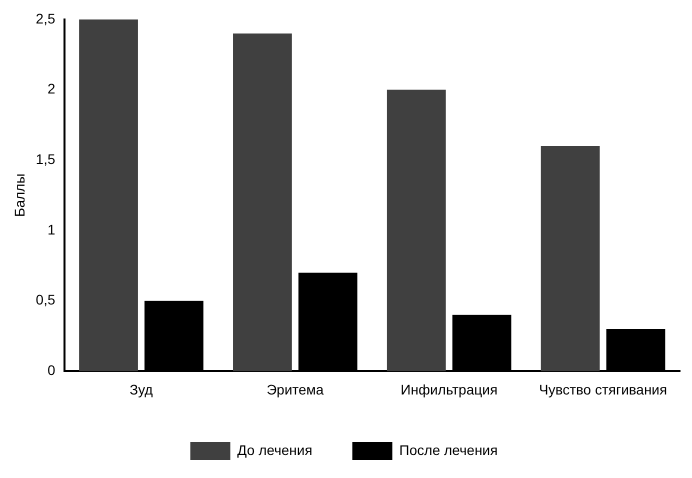 Image resolution: width=692 pixels, height=478 pixels. Describe the element at coordinates (51, 370) in the screenshot. I see `y-tick-label: 0` at that location.